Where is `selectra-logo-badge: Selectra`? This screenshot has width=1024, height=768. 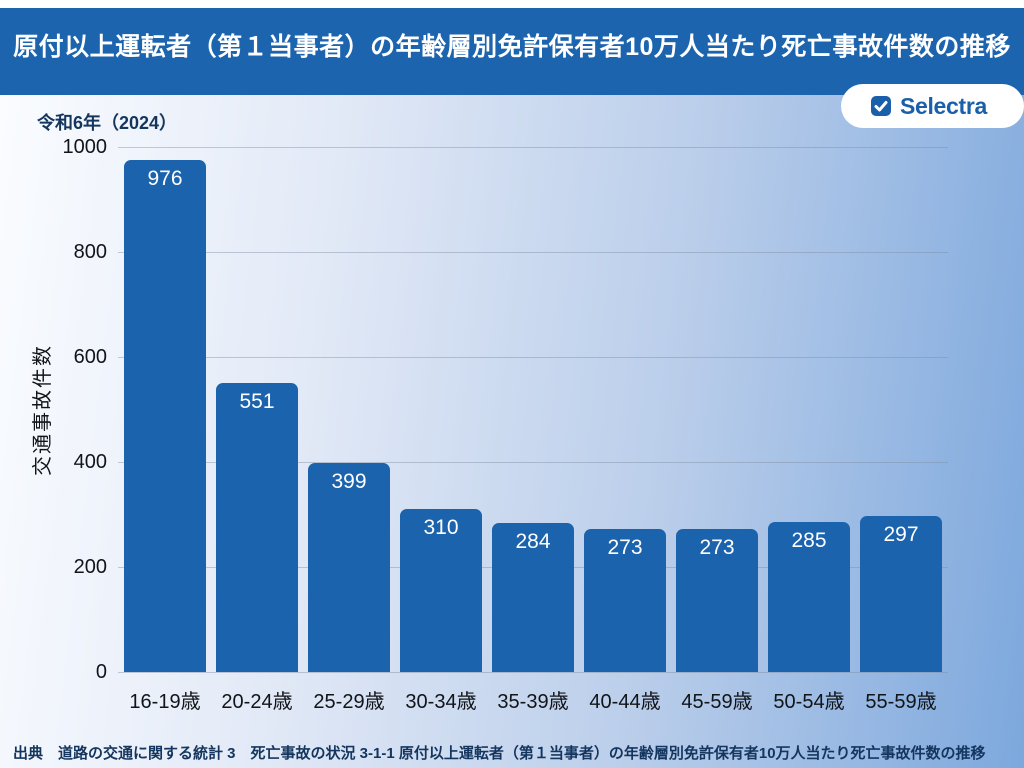
selectra-logo-badge: Selectra is located at coordinates (932, 106).